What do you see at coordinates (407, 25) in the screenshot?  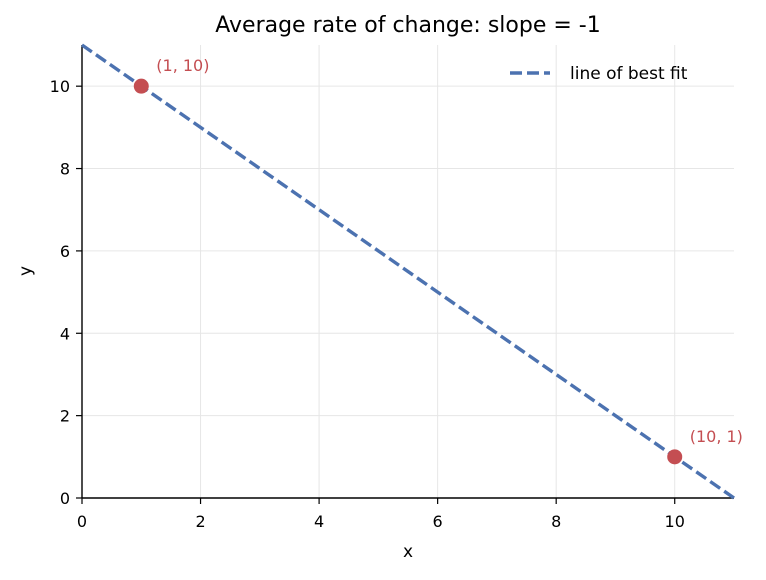 I see `chart-title: Average rate of change: slope = -1` at bounding box center [407, 25].